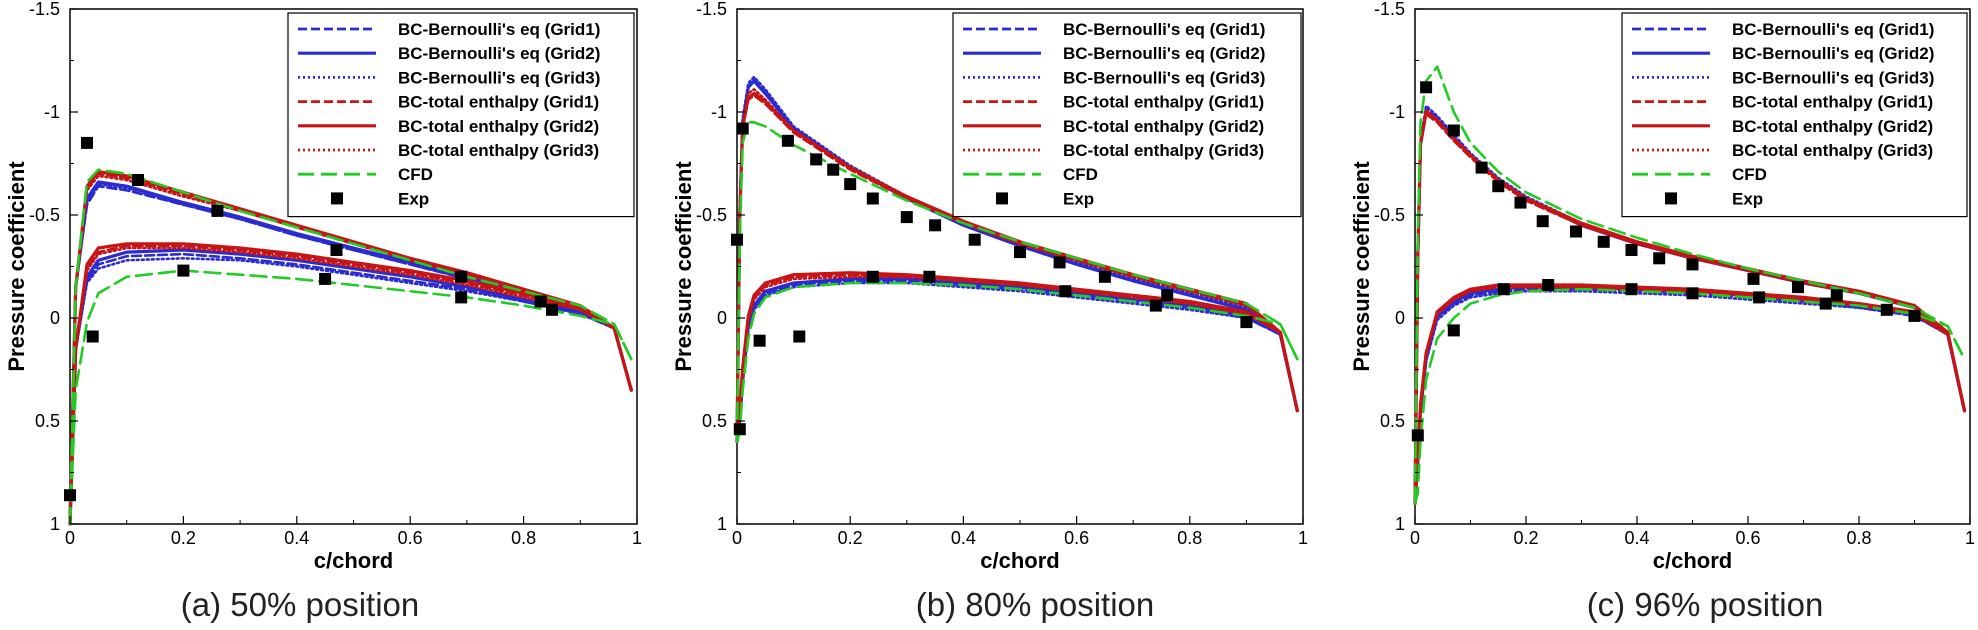 Image resolution: width=1978 pixels, height=630 pixels. I want to click on series-line-1-lower, so click(350, 389).